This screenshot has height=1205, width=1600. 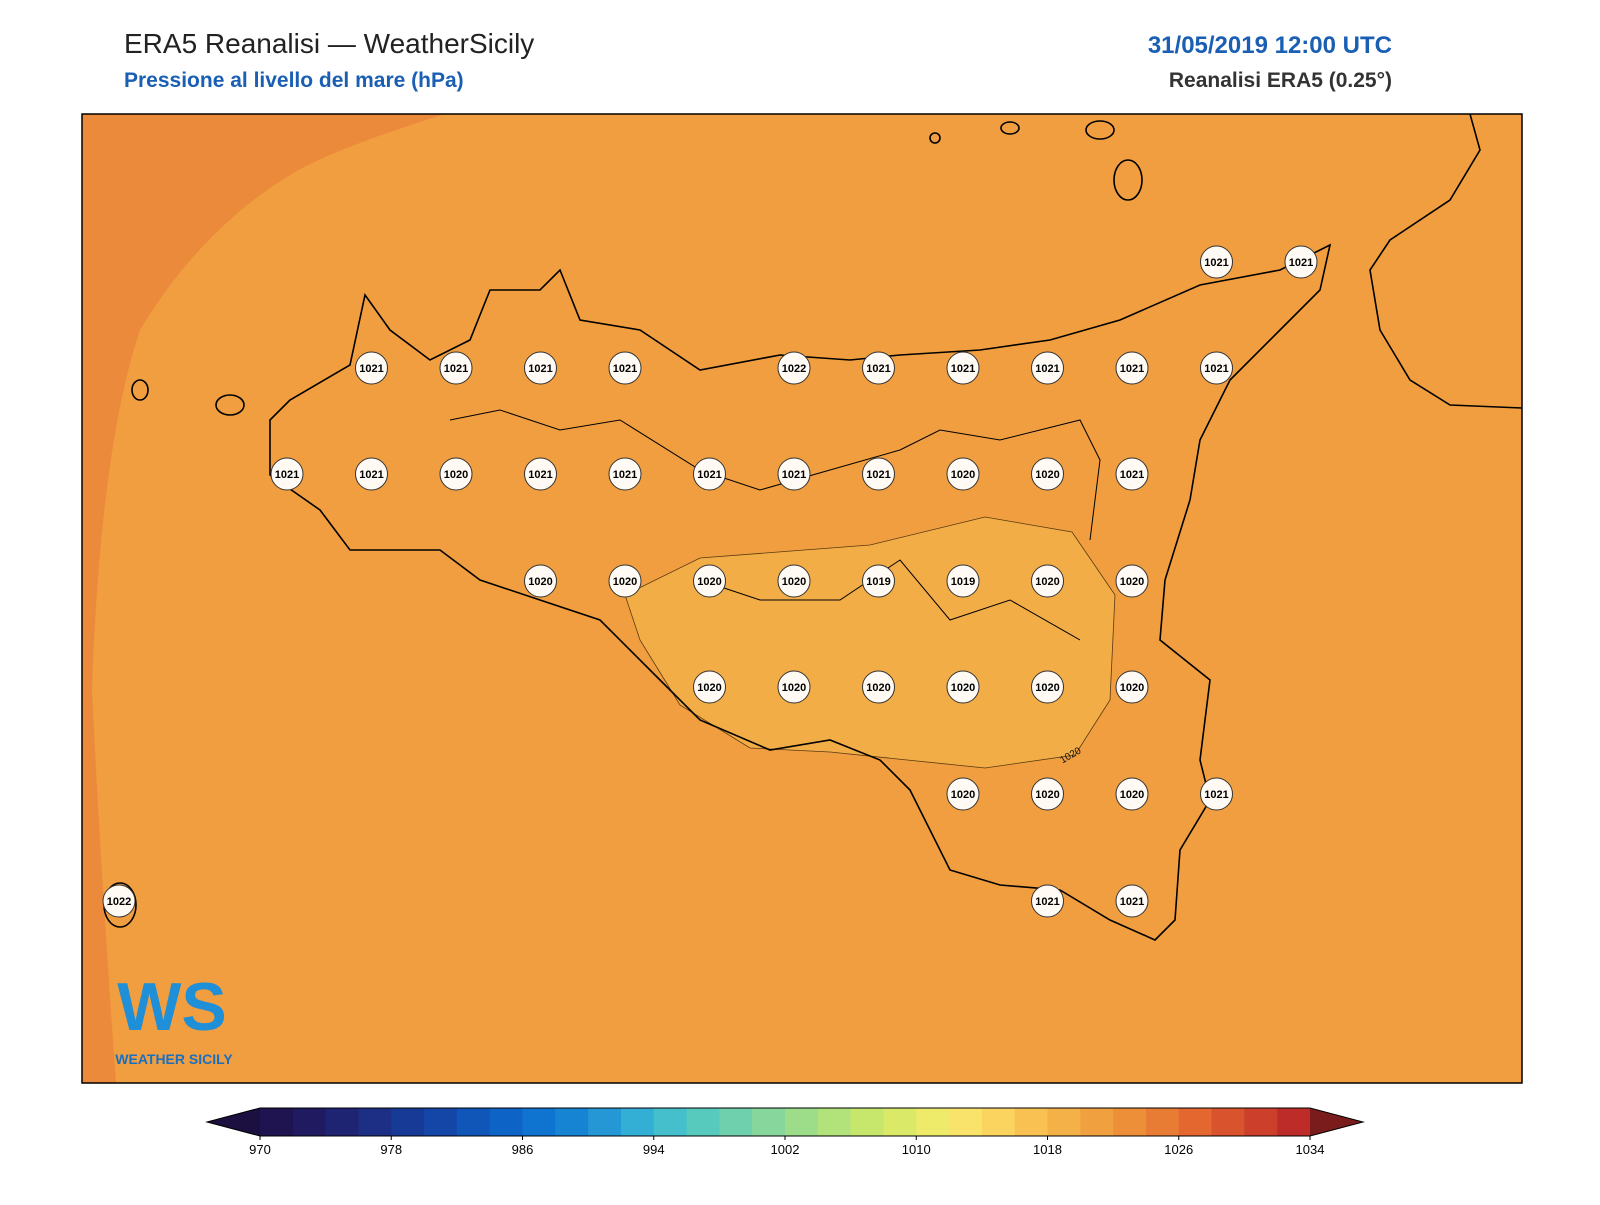 I want to click on title: ERA5 Reanalisi — WeatherSicily, so click(x=329, y=43).